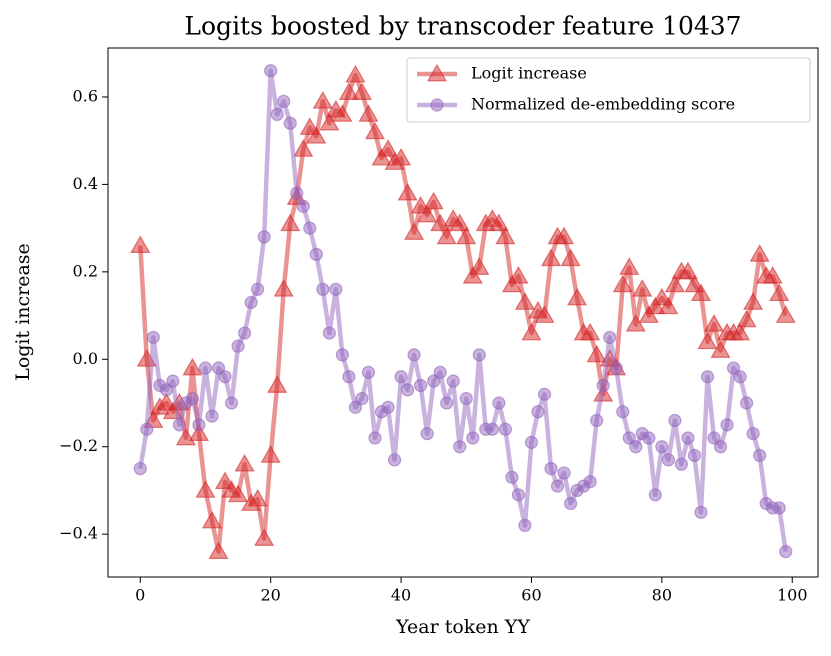 Image resolution: width=831 pixels, height=656 pixels. What do you see at coordinates (792, 595) in the screenshot?
I see `x-tick-label: 100` at bounding box center [792, 595].